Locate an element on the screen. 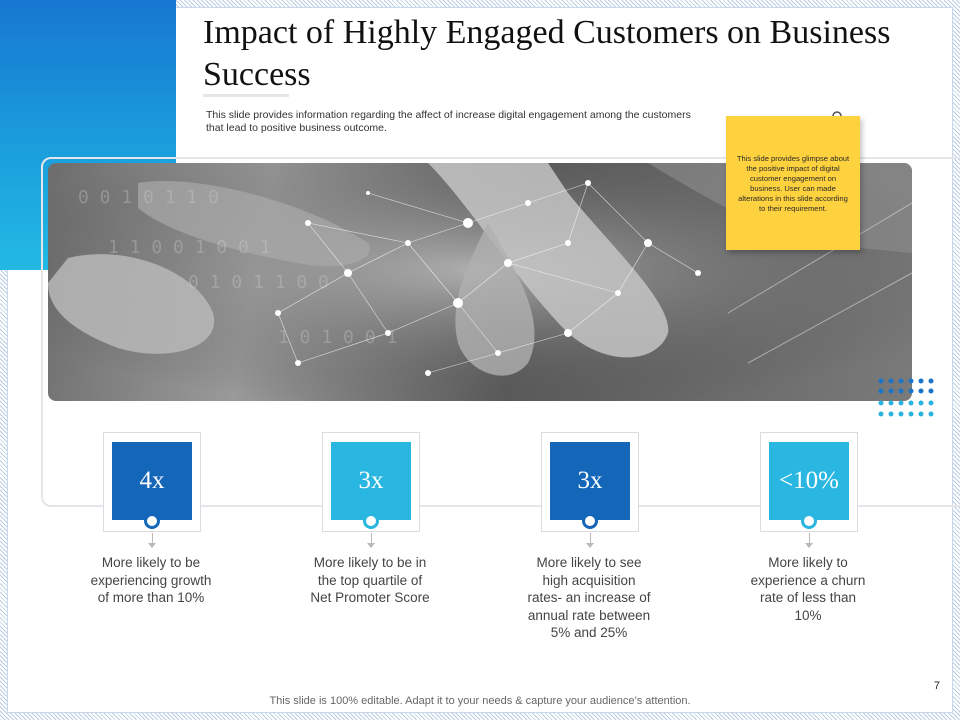  title-underline is located at coordinates (246, 95).